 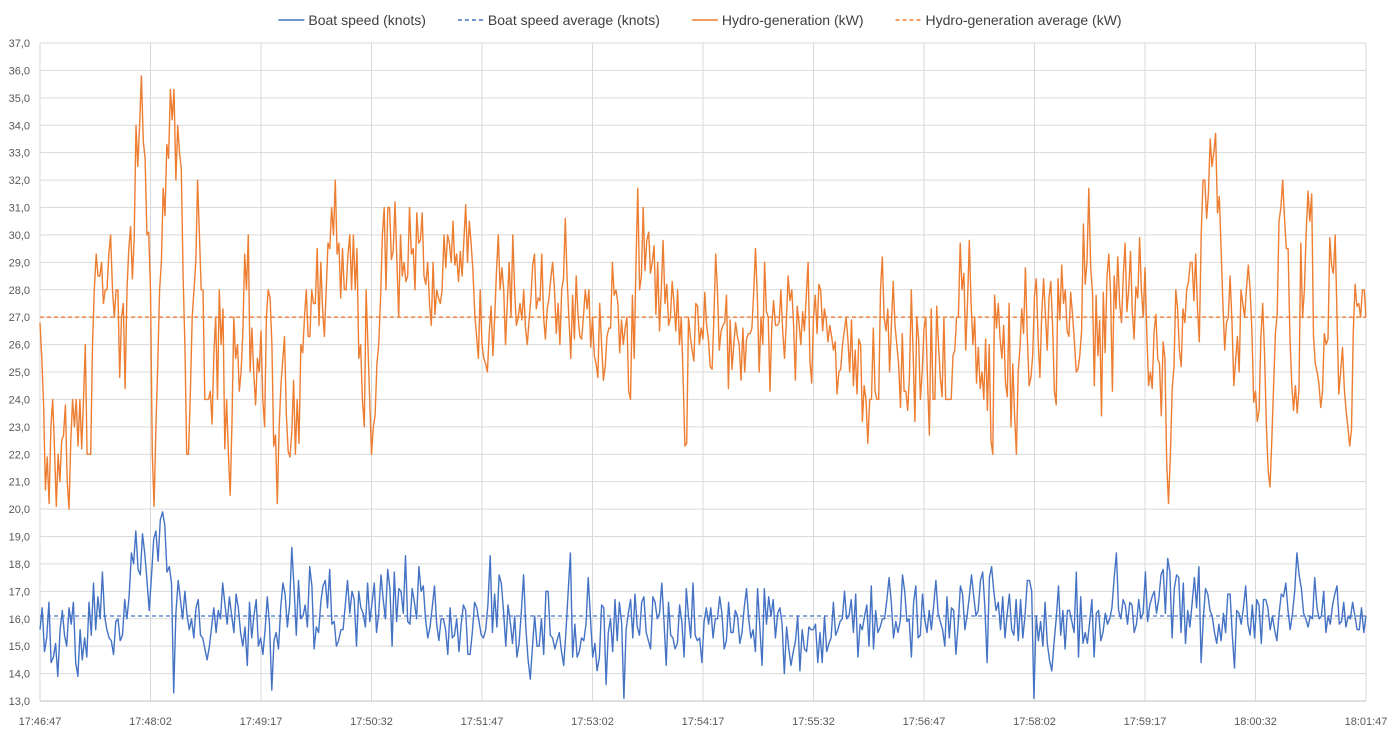 What do you see at coordinates (19, 455) in the screenshot?
I see `y-tick-label: 22,0` at bounding box center [19, 455].